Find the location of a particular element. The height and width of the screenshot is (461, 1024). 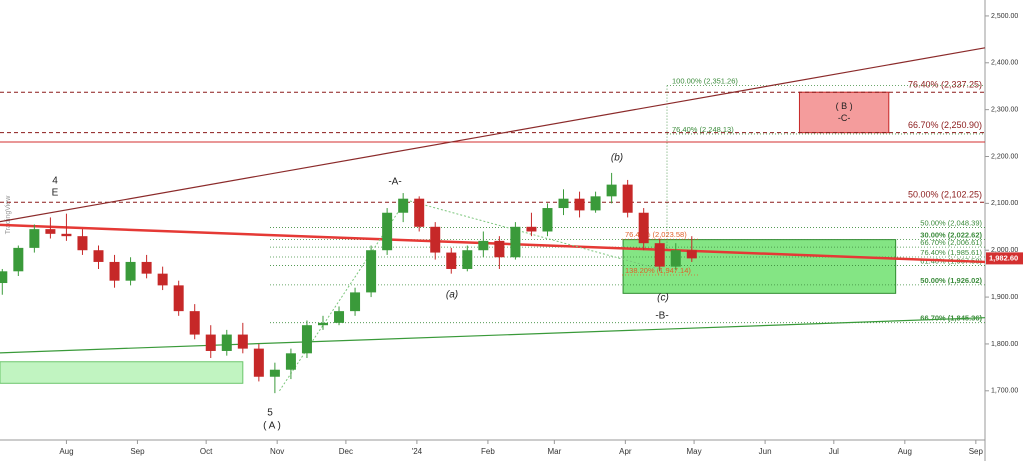

price-tag-label: 1,982.60 is located at coordinates (1003, 257).